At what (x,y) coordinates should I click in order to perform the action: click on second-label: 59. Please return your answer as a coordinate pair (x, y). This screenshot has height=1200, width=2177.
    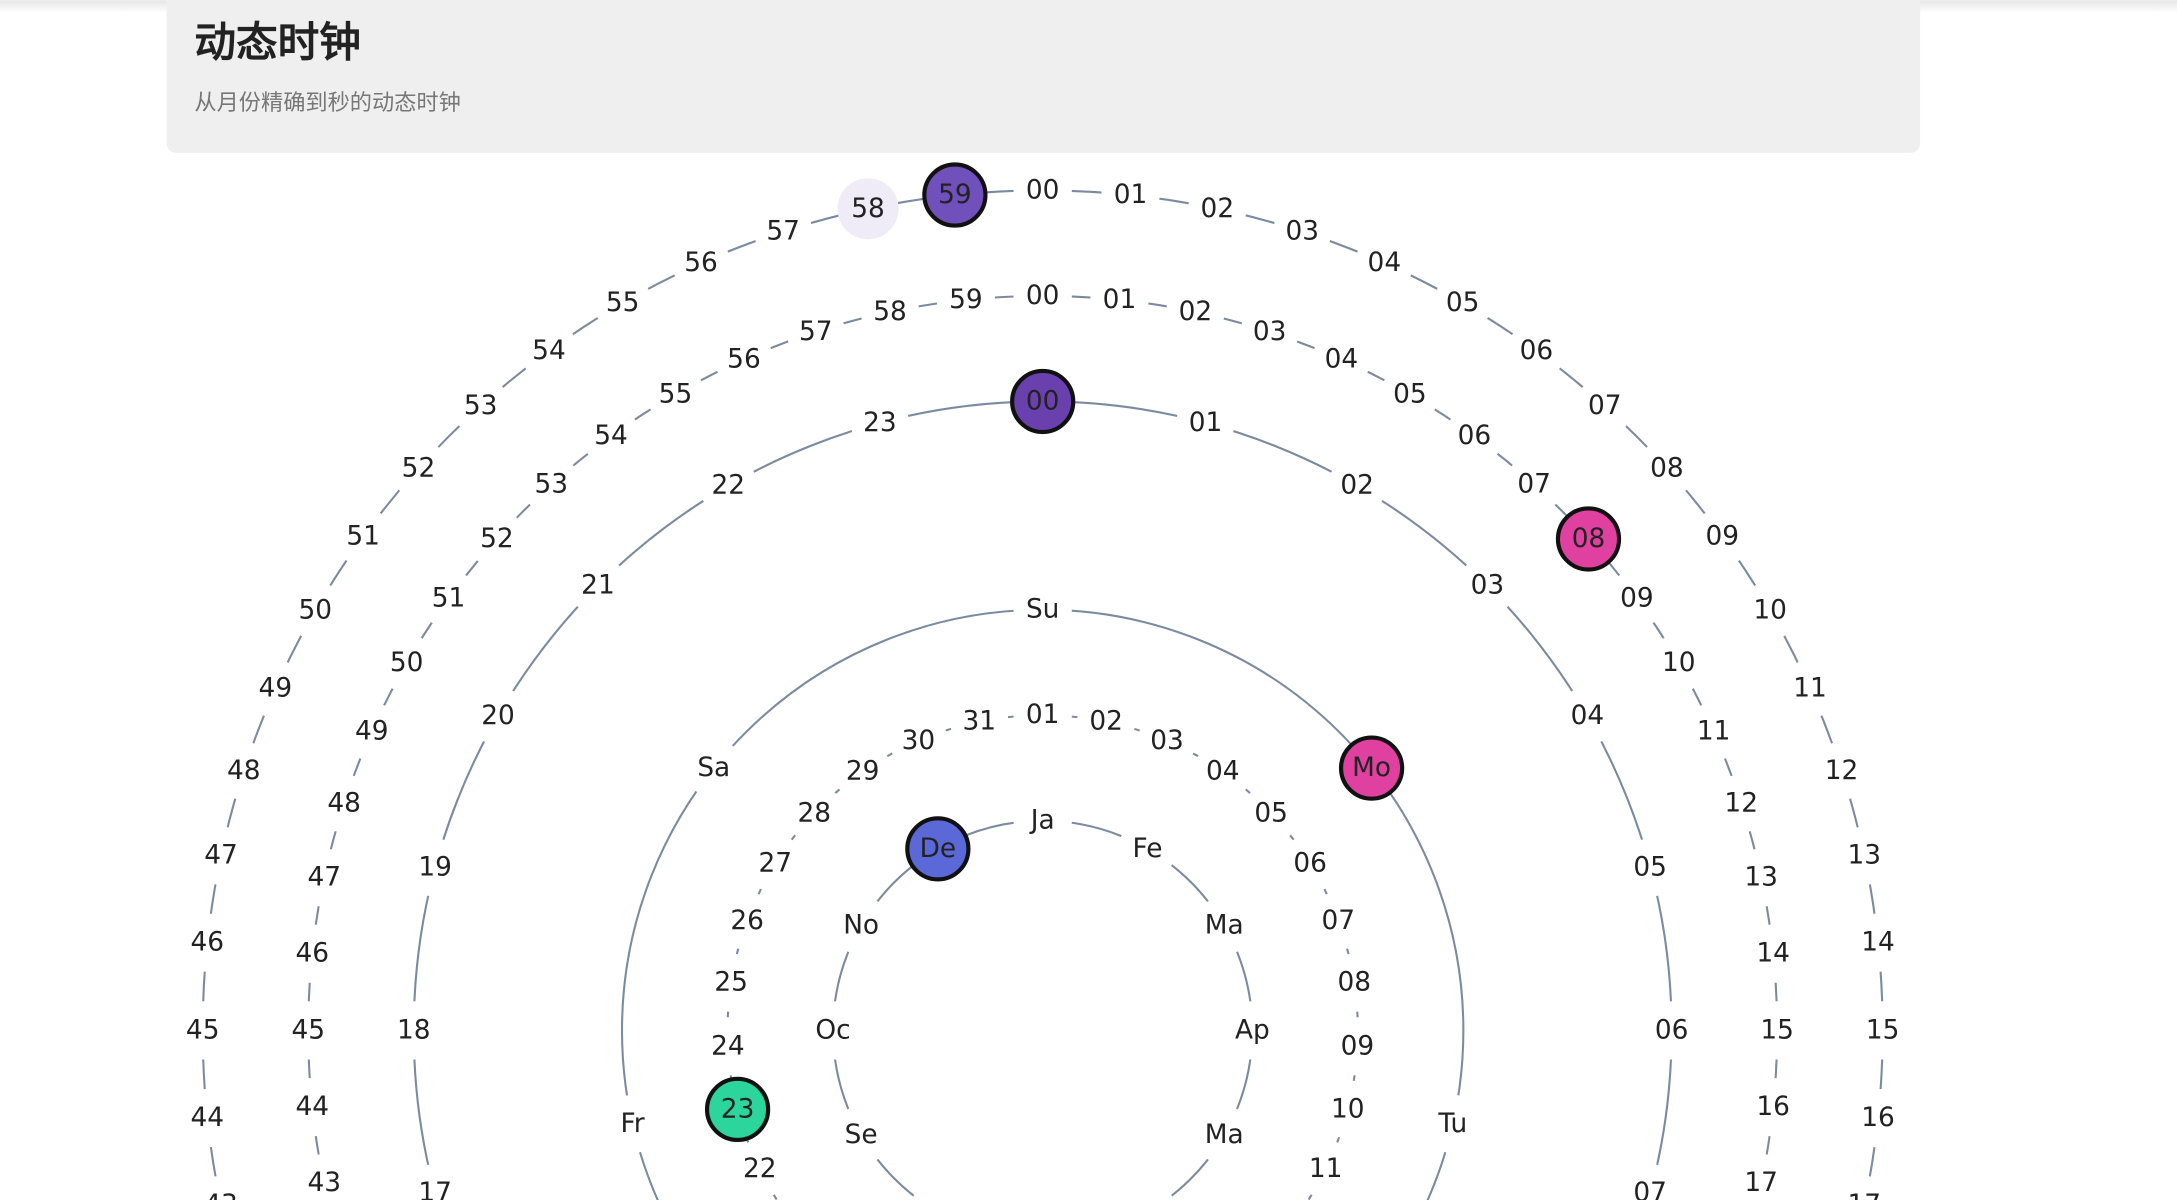
    Looking at the image, I should click on (955, 195).